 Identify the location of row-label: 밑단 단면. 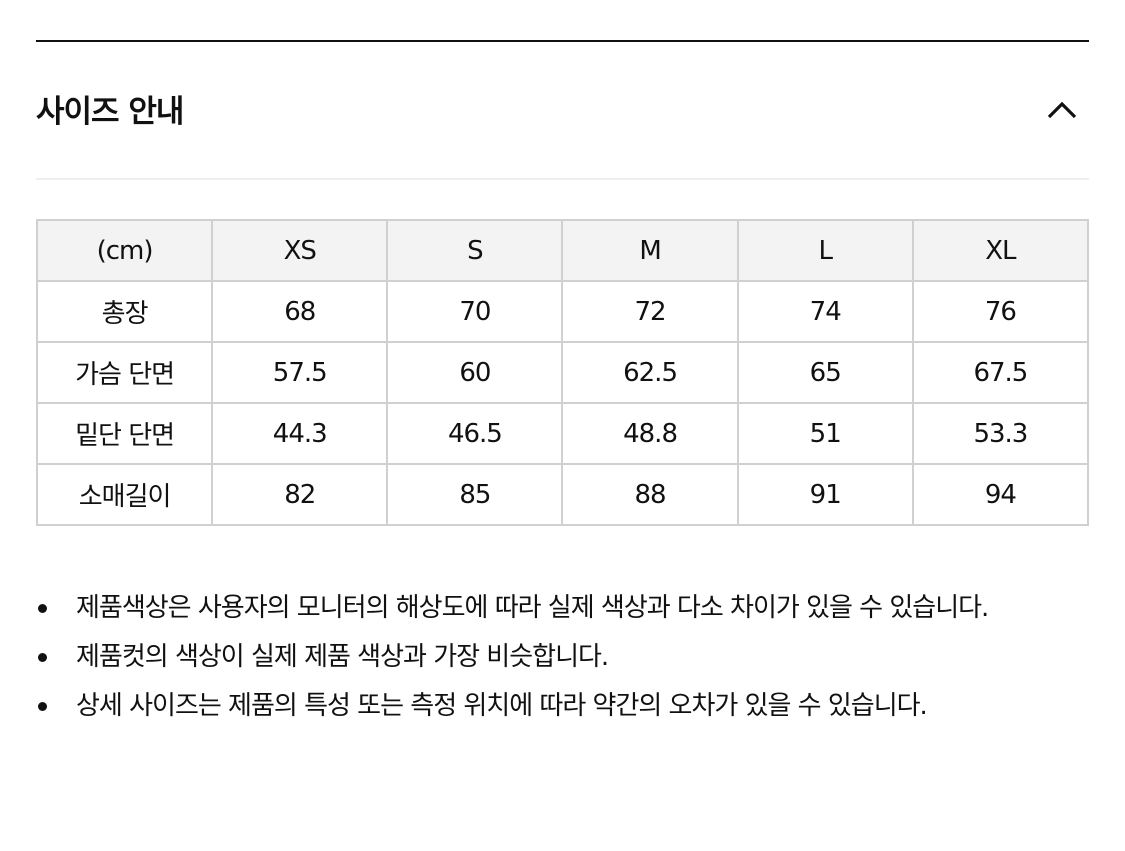
(124, 433).